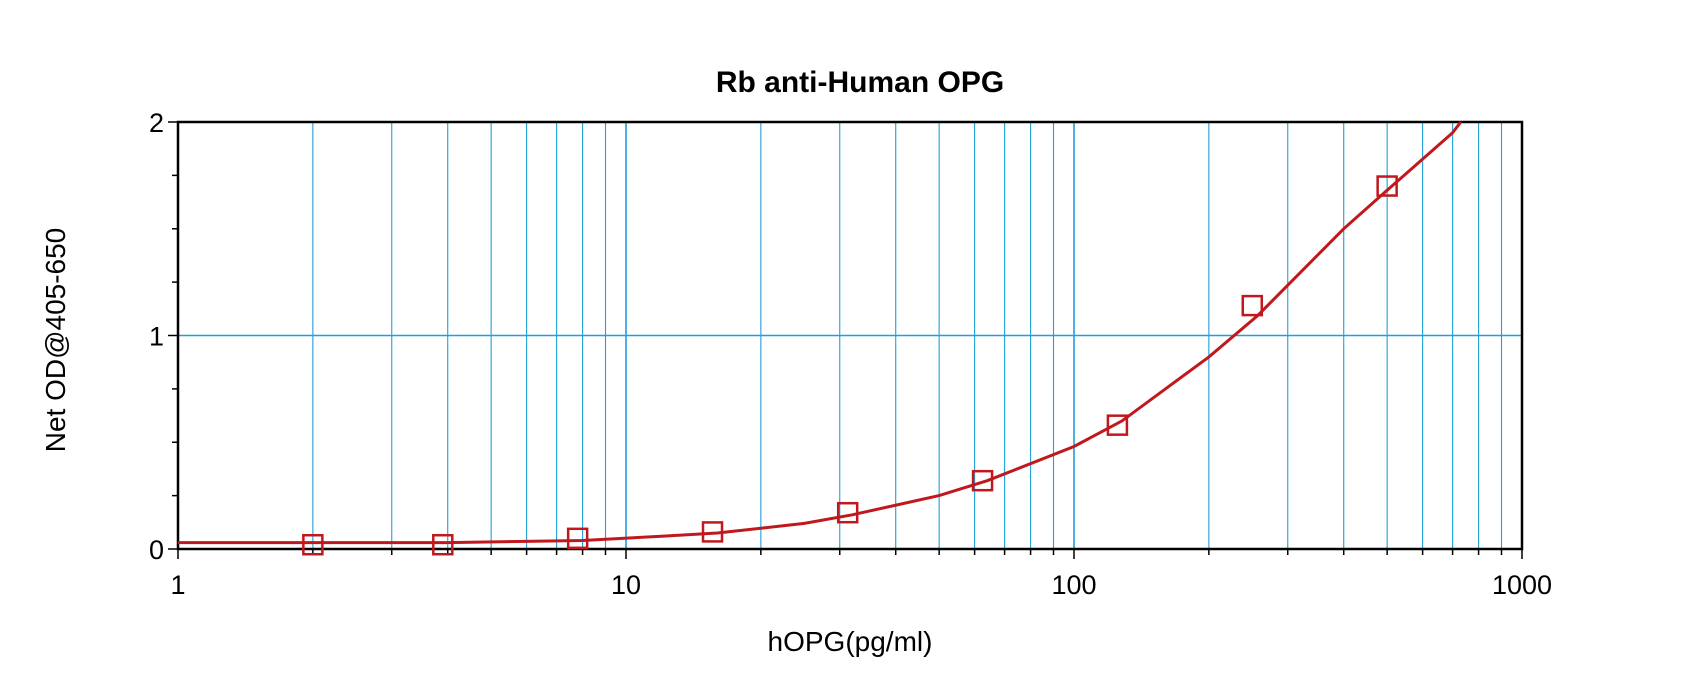 This screenshot has height=673, width=1700. What do you see at coordinates (156, 337) in the screenshot?
I see `y-tick-label: 1` at bounding box center [156, 337].